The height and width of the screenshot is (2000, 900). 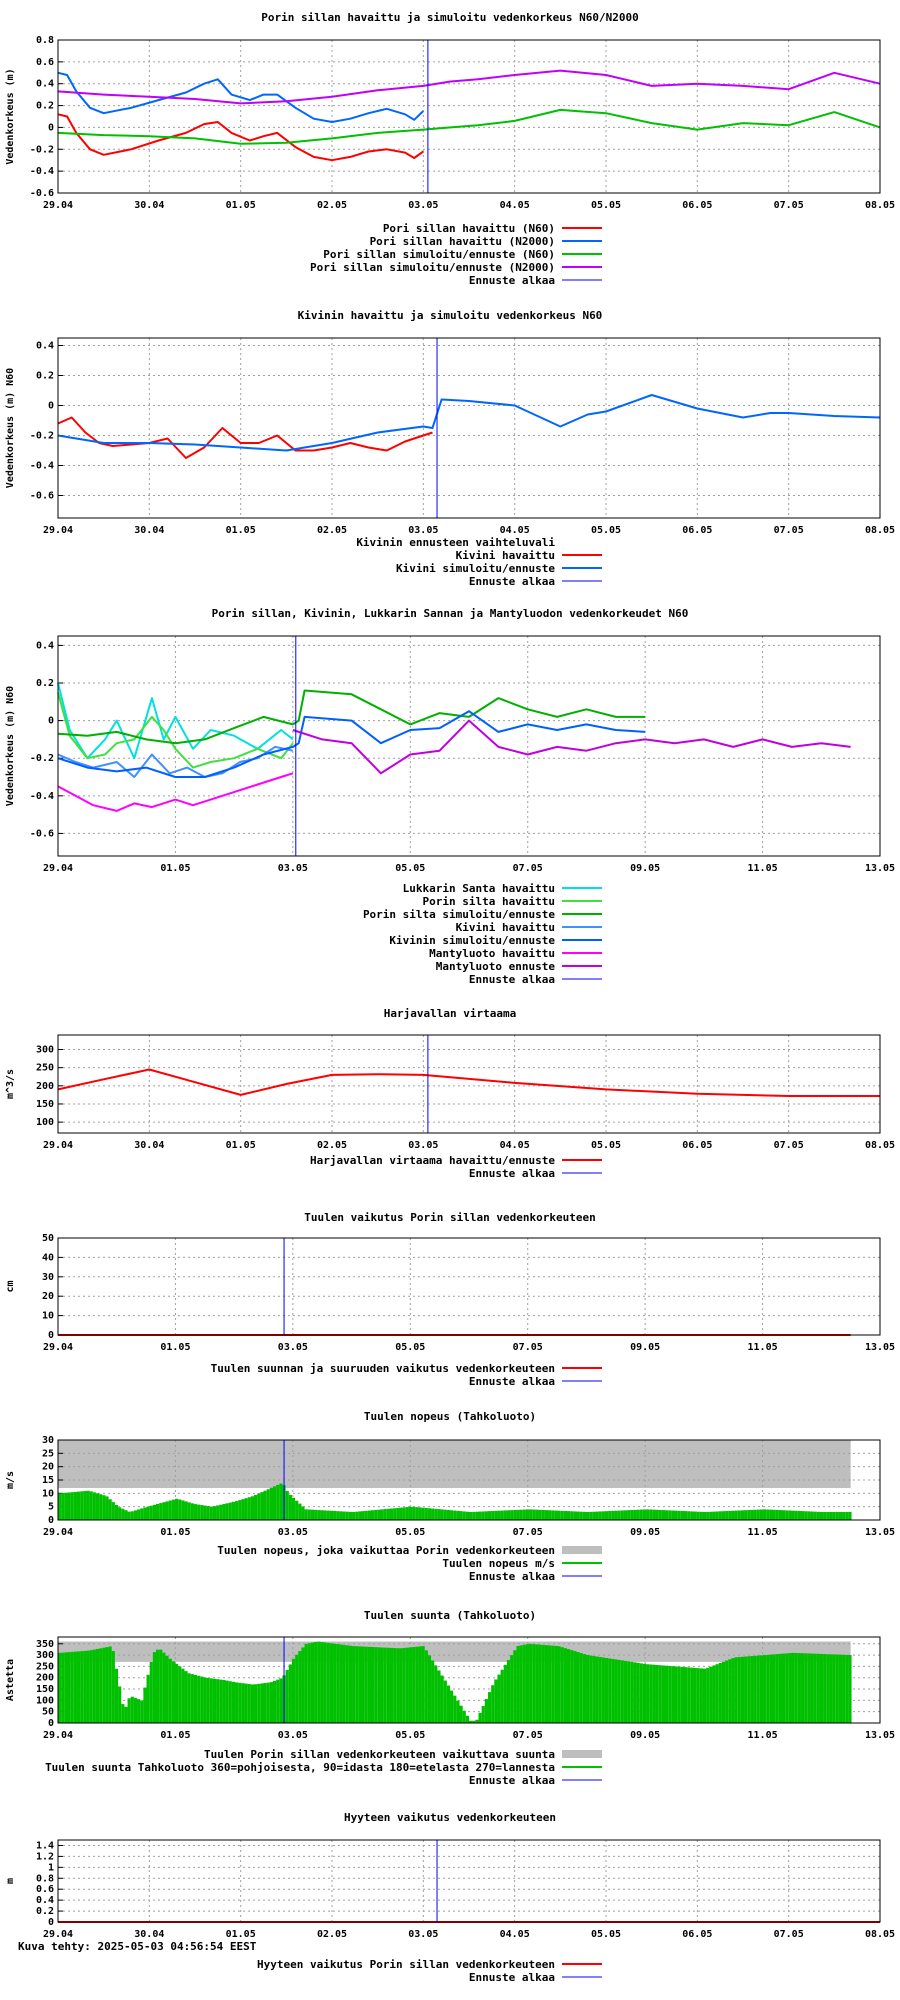 What do you see at coordinates (48, 1440) in the screenshot?
I see `y-tick-label: 30` at bounding box center [48, 1440].